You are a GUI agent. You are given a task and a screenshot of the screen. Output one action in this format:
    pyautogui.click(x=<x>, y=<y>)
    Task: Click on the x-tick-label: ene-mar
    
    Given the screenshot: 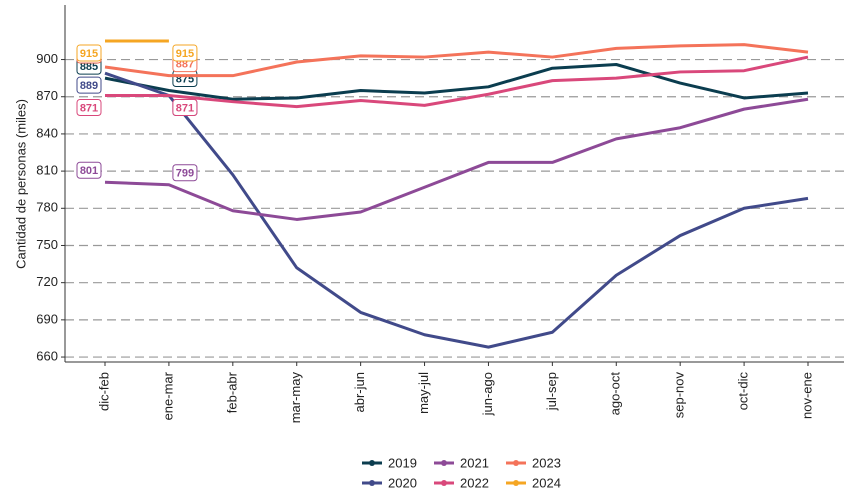 What is the action you would take?
    pyautogui.click(x=167, y=395)
    